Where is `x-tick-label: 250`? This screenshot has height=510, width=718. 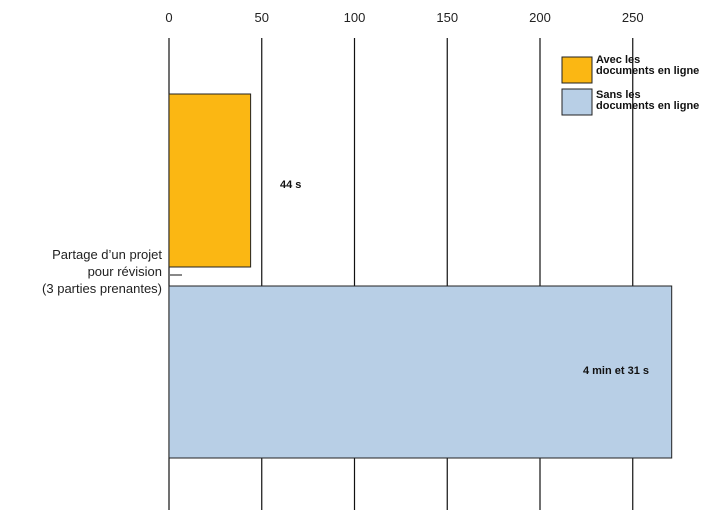 x-tick-label: 250 is located at coordinates (633, 17).